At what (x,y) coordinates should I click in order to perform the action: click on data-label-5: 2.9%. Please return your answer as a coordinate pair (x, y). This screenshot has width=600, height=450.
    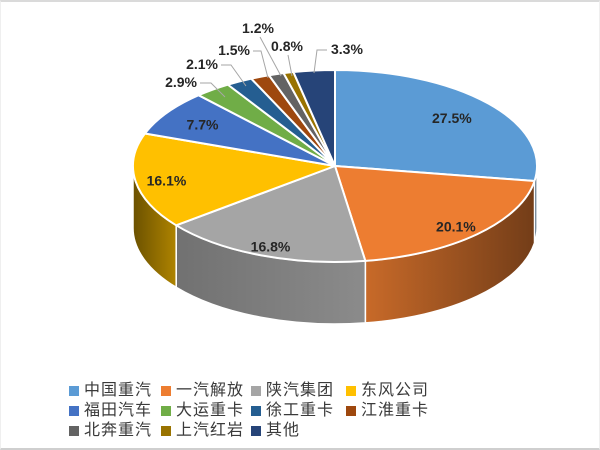
    Looking at the image, I should click on (181, 82).